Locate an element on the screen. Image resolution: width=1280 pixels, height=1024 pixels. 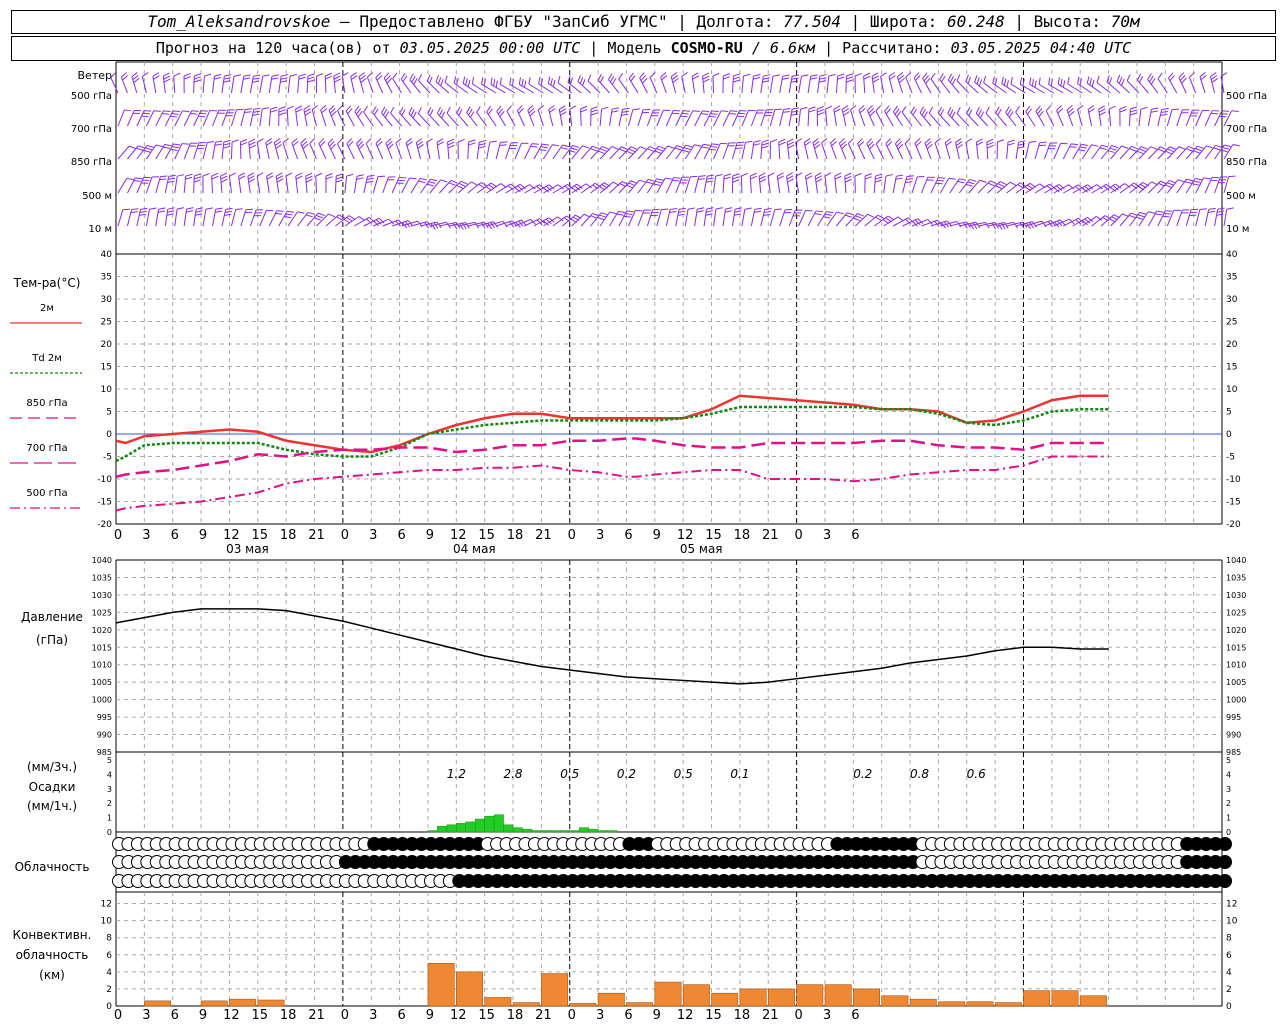
date-label: 04 мая is located at coordinates (474, 549).